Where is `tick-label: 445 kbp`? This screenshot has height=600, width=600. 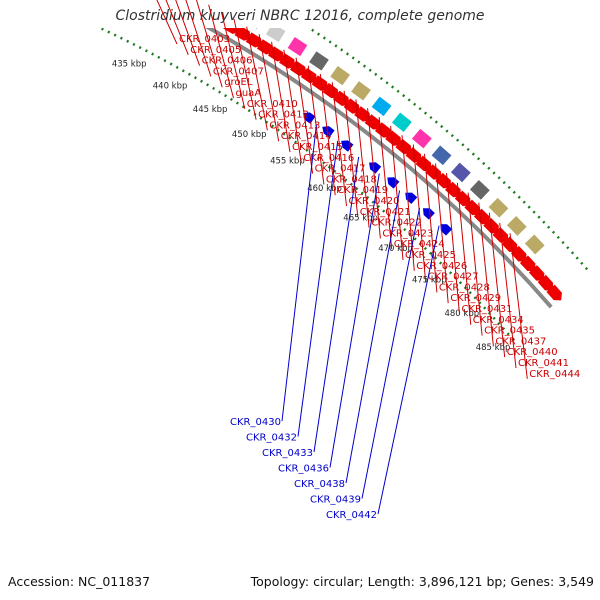 tick-label: 445 kbp is located at coordinates (210, 110).